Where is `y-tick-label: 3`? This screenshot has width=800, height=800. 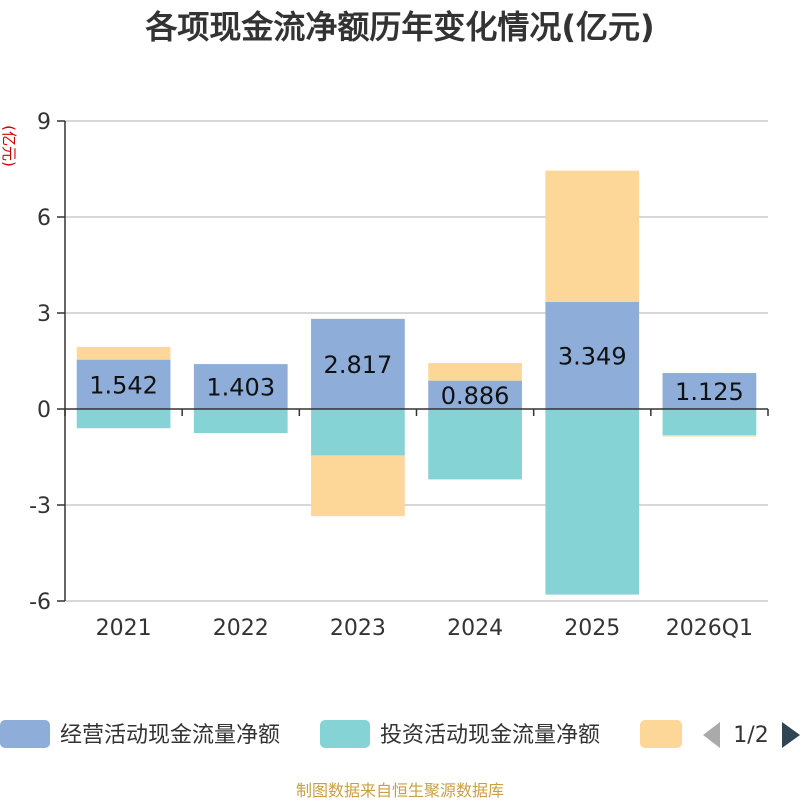
y-tick-label: 3 is located at coordinates (44, 314).